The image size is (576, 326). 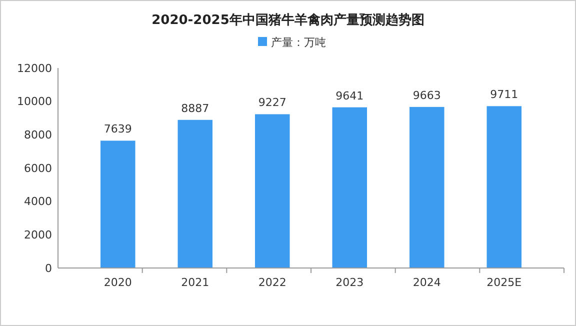 What do you see at coordinates (118, 282) in the screenshot?
I see `x-tick-label: 2020` at bounding box center [118, 282].